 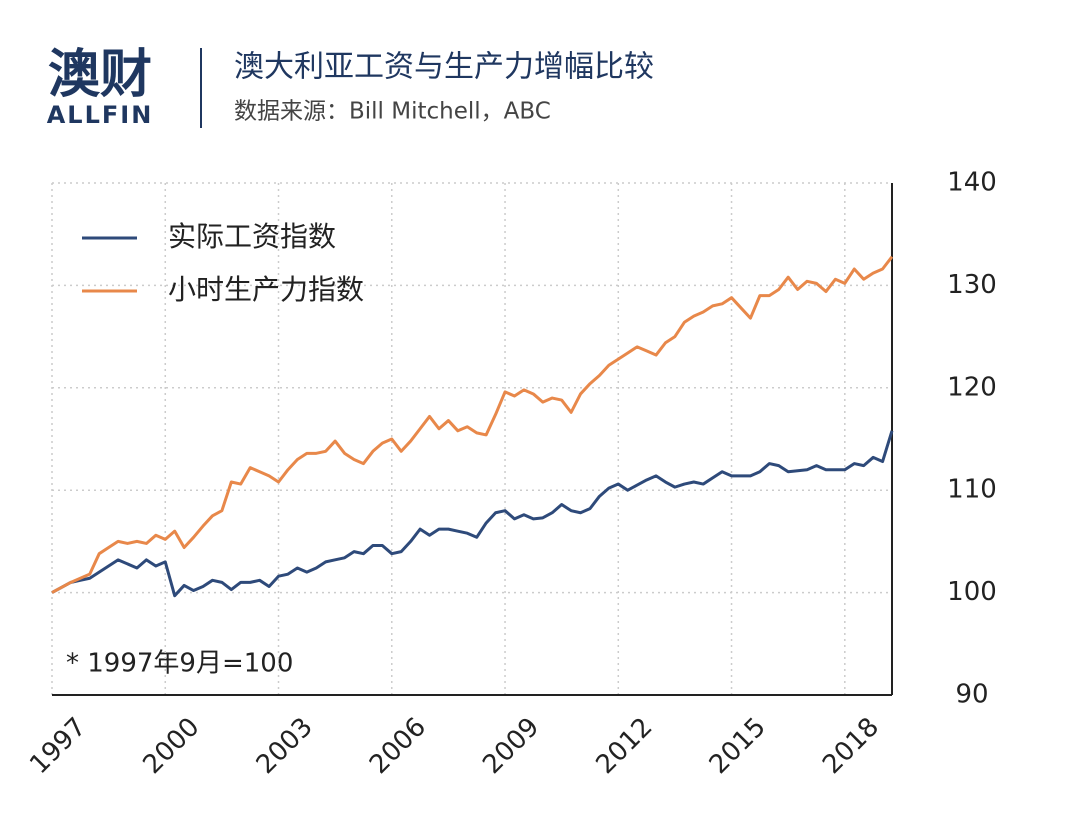 What do you see at coordinates (971, 695) in the screenshot?
I see `y-tick-label: 90` at bounding box center [971, 695].